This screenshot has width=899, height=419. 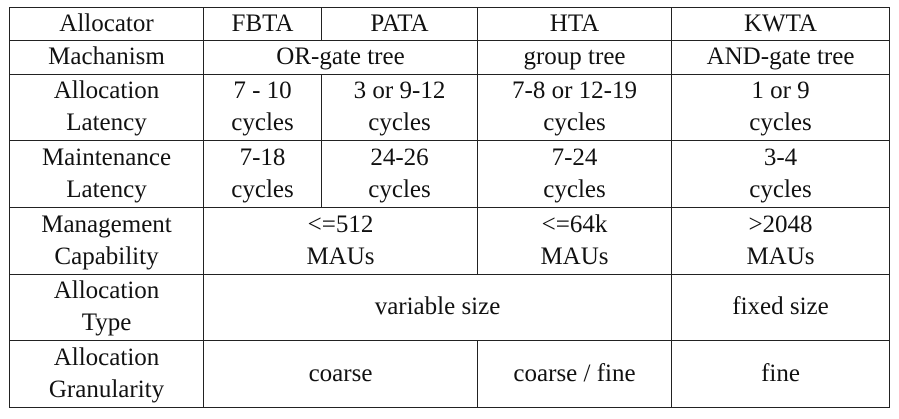 What do you see at coordinates (780, 174) in the screenshot?
I see `cell-kwta-maintenance-latency: 3-4 cycles` at bounding box center [780, 174].